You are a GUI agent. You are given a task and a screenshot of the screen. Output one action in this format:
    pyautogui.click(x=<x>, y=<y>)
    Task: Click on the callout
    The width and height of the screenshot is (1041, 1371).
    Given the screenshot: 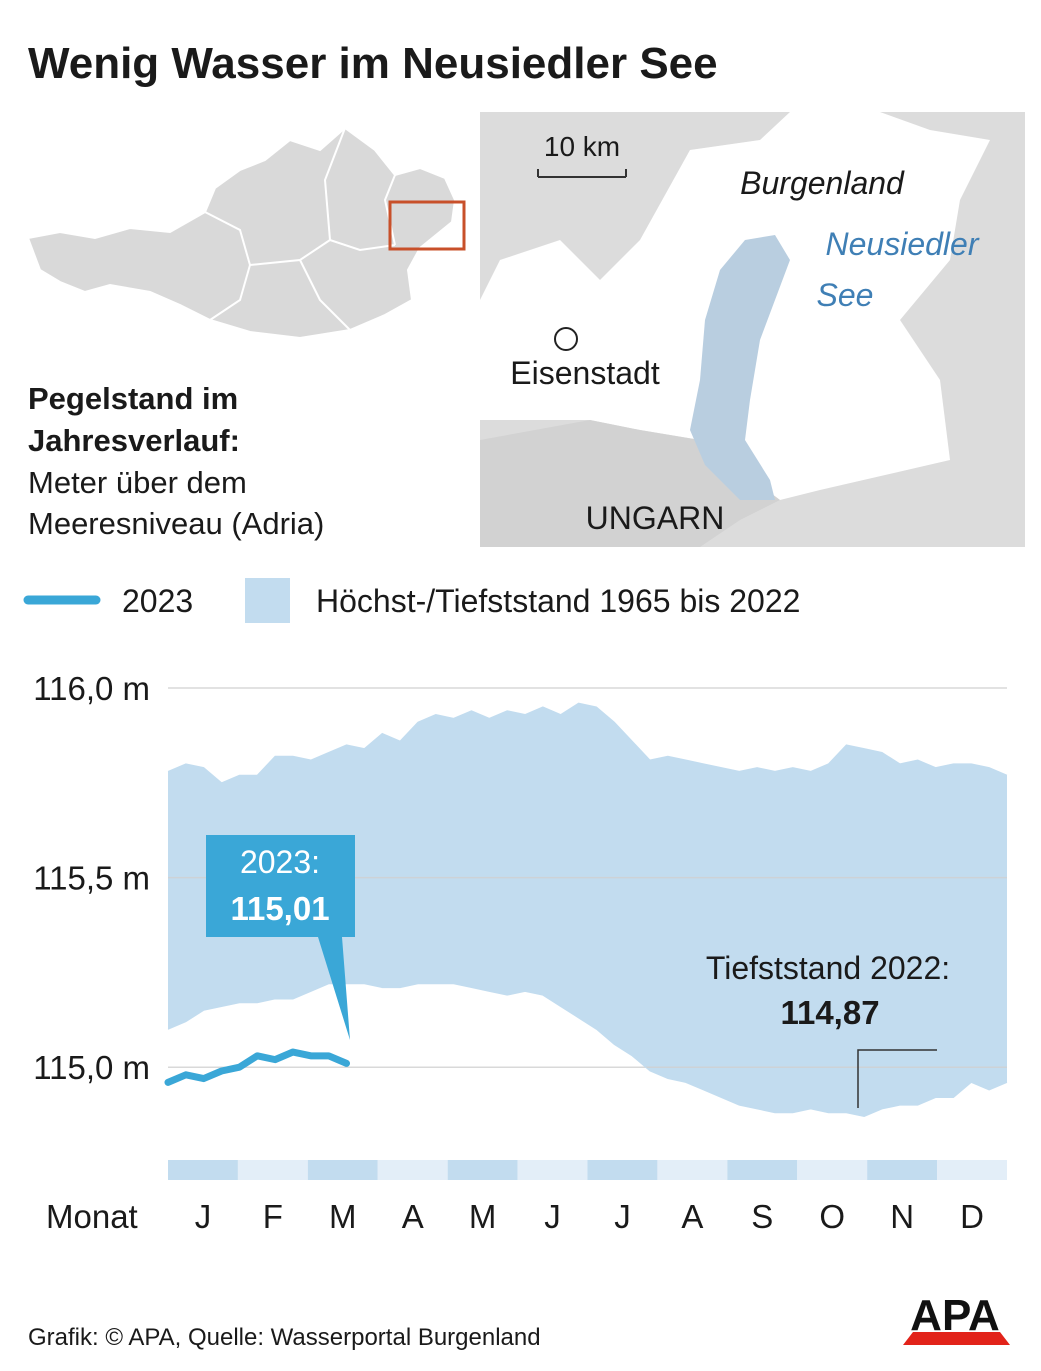 What is the action you would take?
    pyautogui.click(x=280, y=937)
    